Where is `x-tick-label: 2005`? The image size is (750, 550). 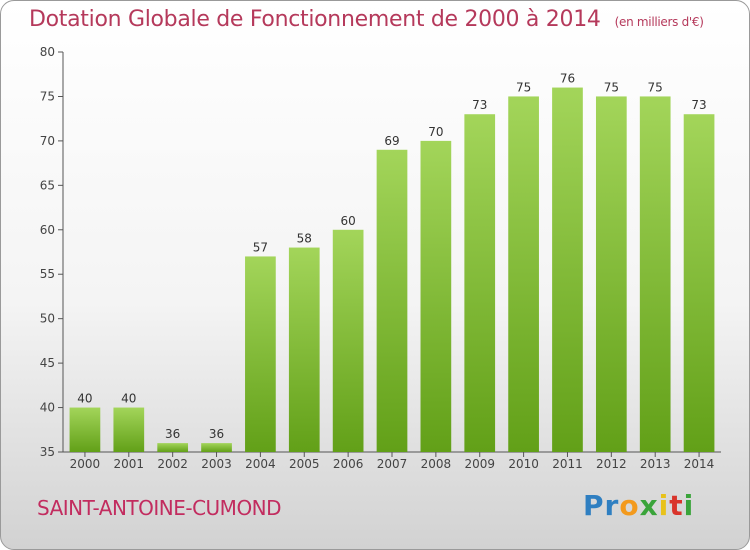
x-tick-label: 2005 is located at coordinates (304, 464).